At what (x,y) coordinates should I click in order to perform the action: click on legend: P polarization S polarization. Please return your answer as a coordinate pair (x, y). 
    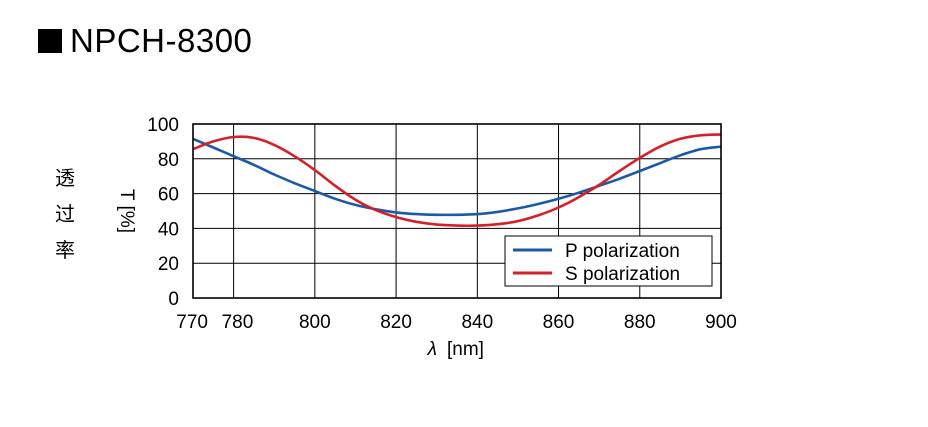
    Looking at the image, I should click on (608, 261).